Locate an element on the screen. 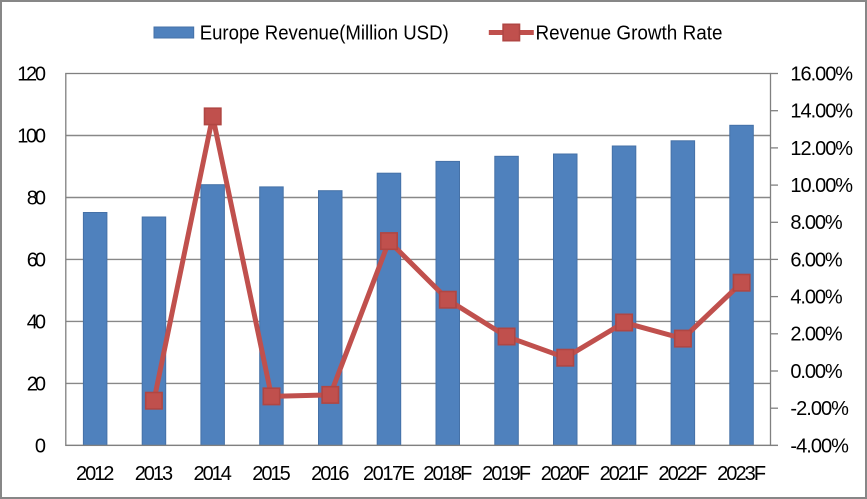 The width and height of the screenshot is (867, 499). svg-text: -2.00% is located at coordinates (819, 409).